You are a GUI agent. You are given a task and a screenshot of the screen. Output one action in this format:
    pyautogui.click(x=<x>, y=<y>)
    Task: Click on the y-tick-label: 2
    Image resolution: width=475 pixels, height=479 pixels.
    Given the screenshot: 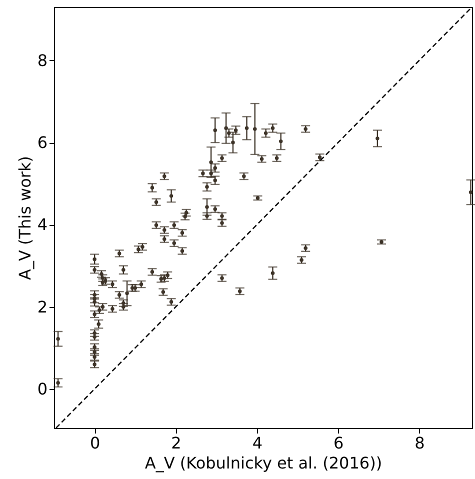 What is the action you would take?
    pyautogui.click(x=42, y=306)
    